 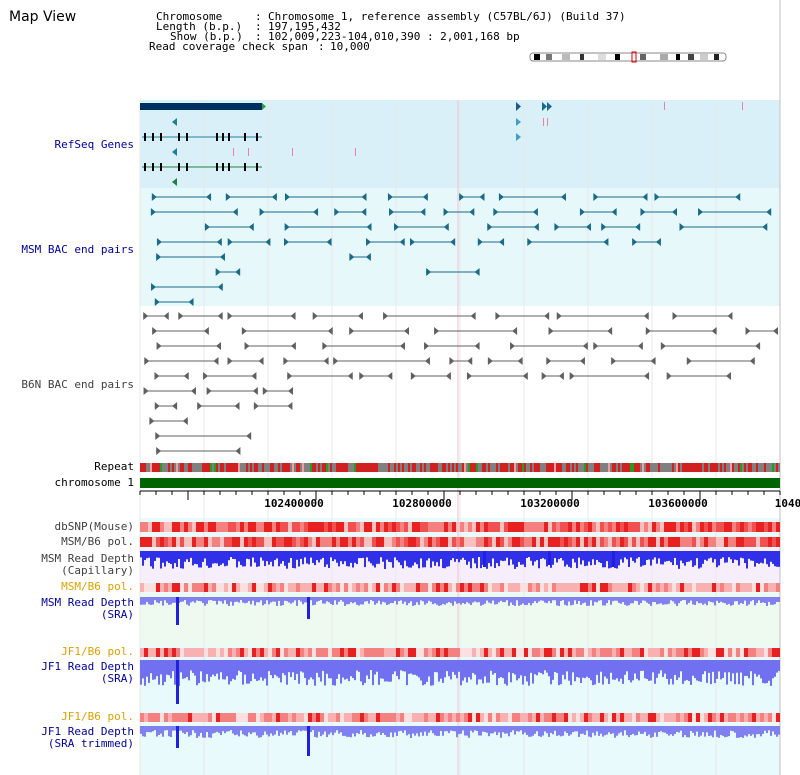 What do you see at coordinates (87, 602) in the screenshot?
I see `track-label-msm-depth-sra-1: MSM Read Depth` at bounding box center [87, 602].